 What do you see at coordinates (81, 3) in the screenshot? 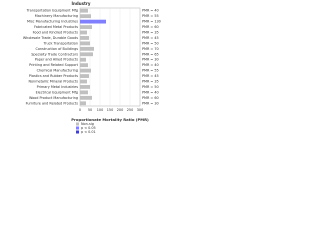
I see `chart-title: Industry` at bounding box center [81, 3].